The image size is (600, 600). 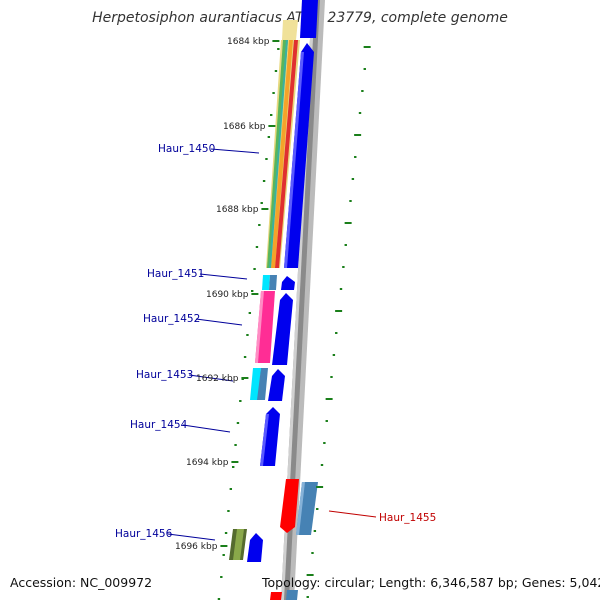 What do you see at coordinates (262, 384) in the screenshot?
I see `feature-1453-steel` at bounding box center [262, 384].